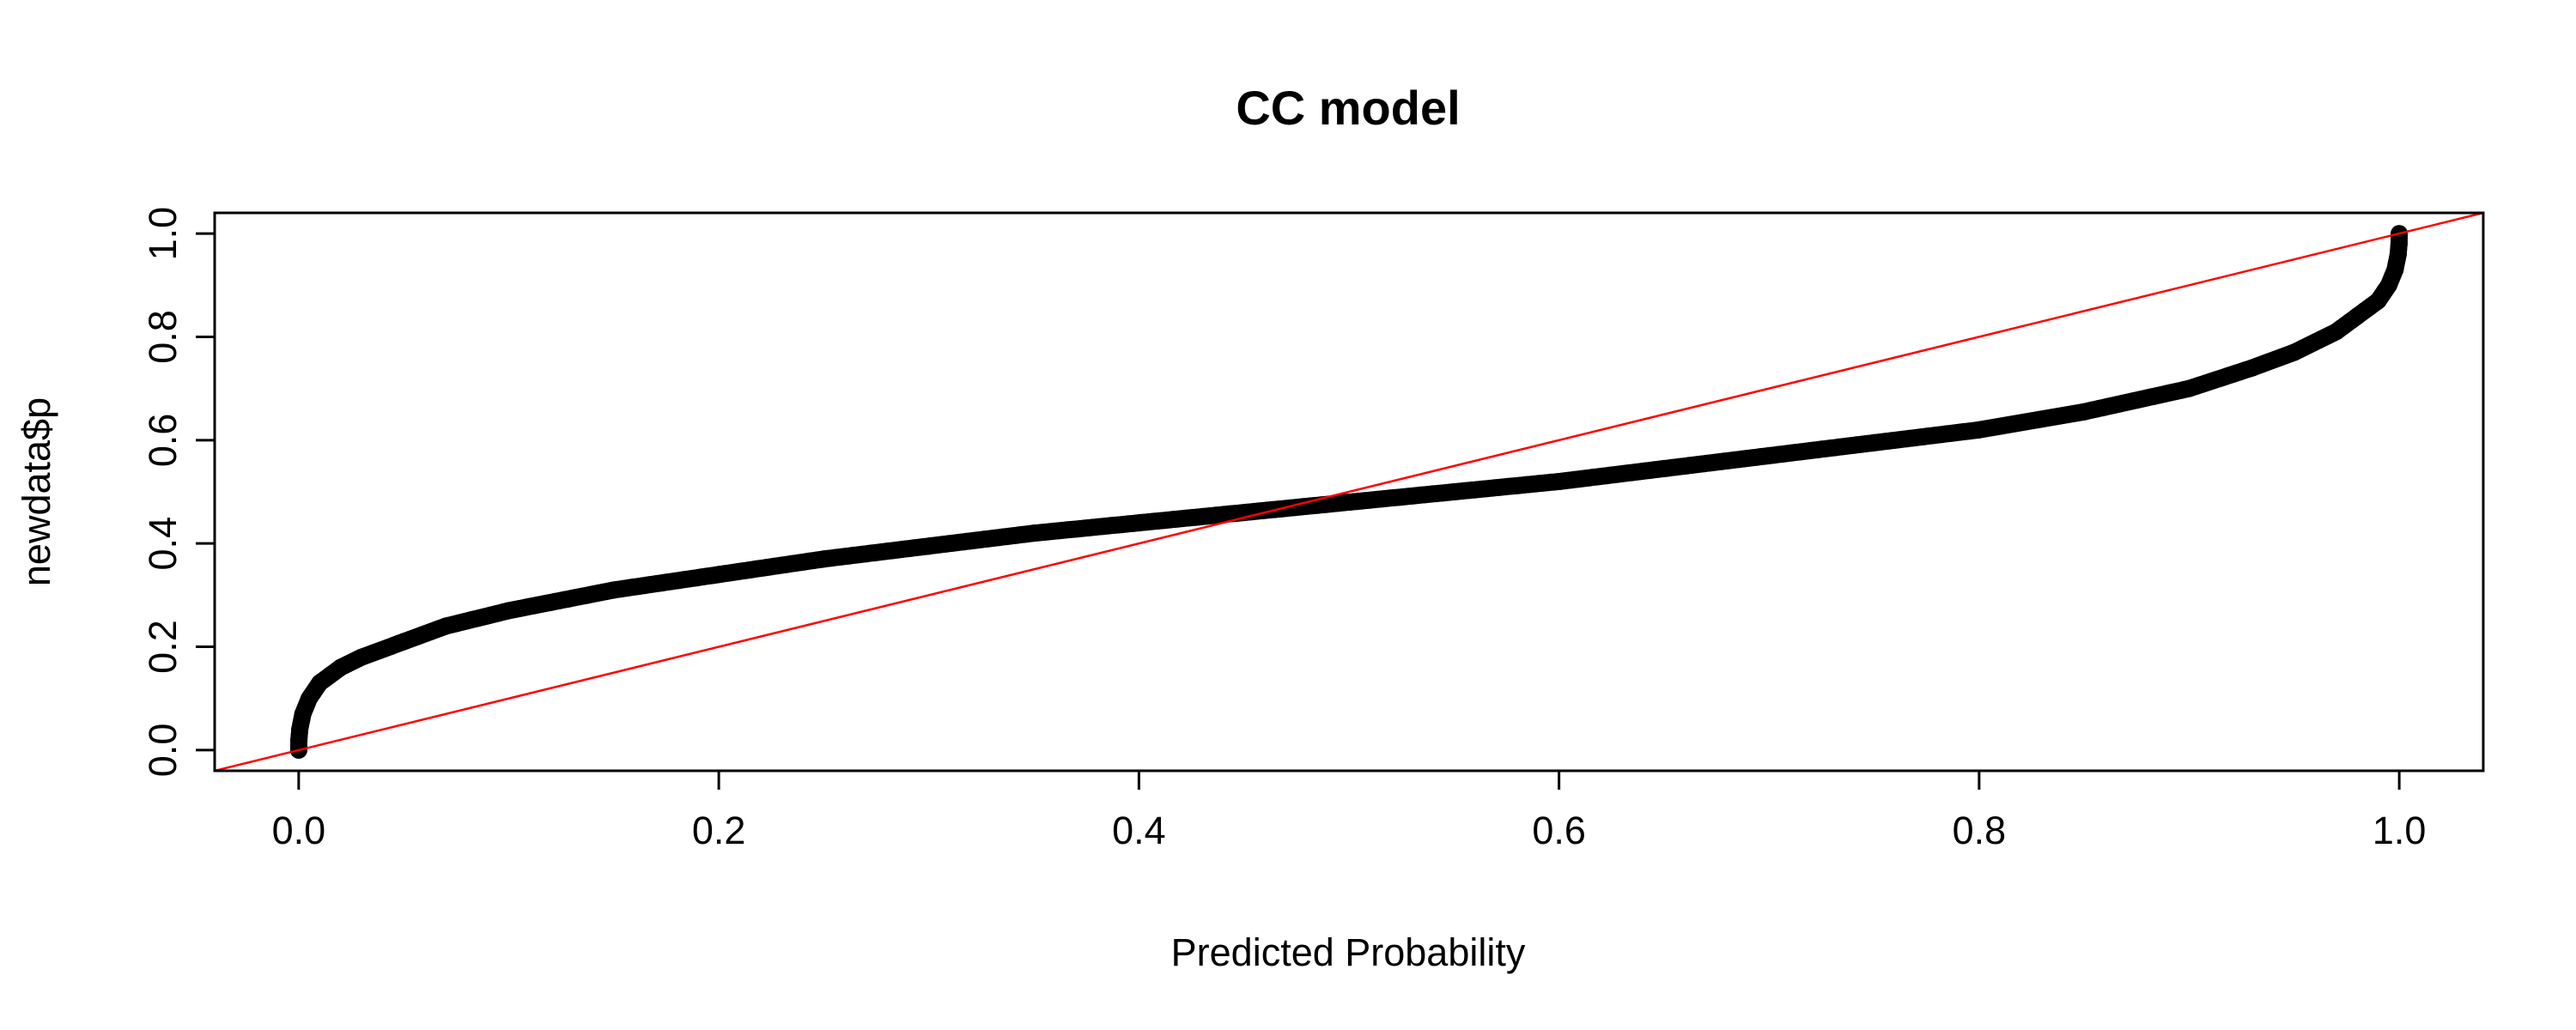 This screenshot has height=1030, width=2576. I want to click on x-tick-label: 0.6, so click(1559, 830).